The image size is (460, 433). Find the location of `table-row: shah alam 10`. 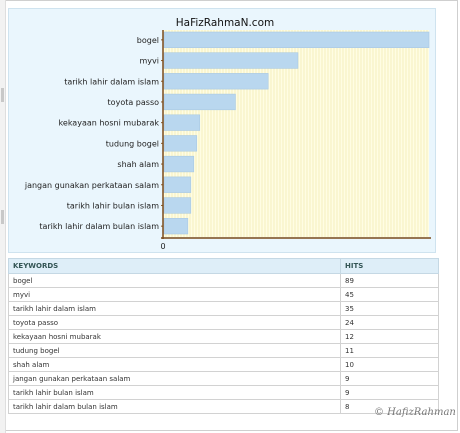

table-row: shah alam 10 is located at coordinates (223, 364).